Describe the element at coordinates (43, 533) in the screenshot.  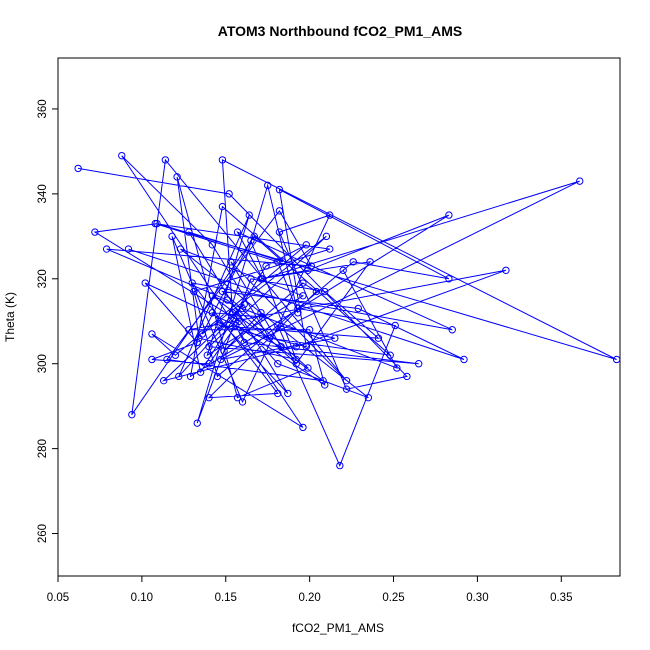
I see `y-tick-label: 260` at that location.